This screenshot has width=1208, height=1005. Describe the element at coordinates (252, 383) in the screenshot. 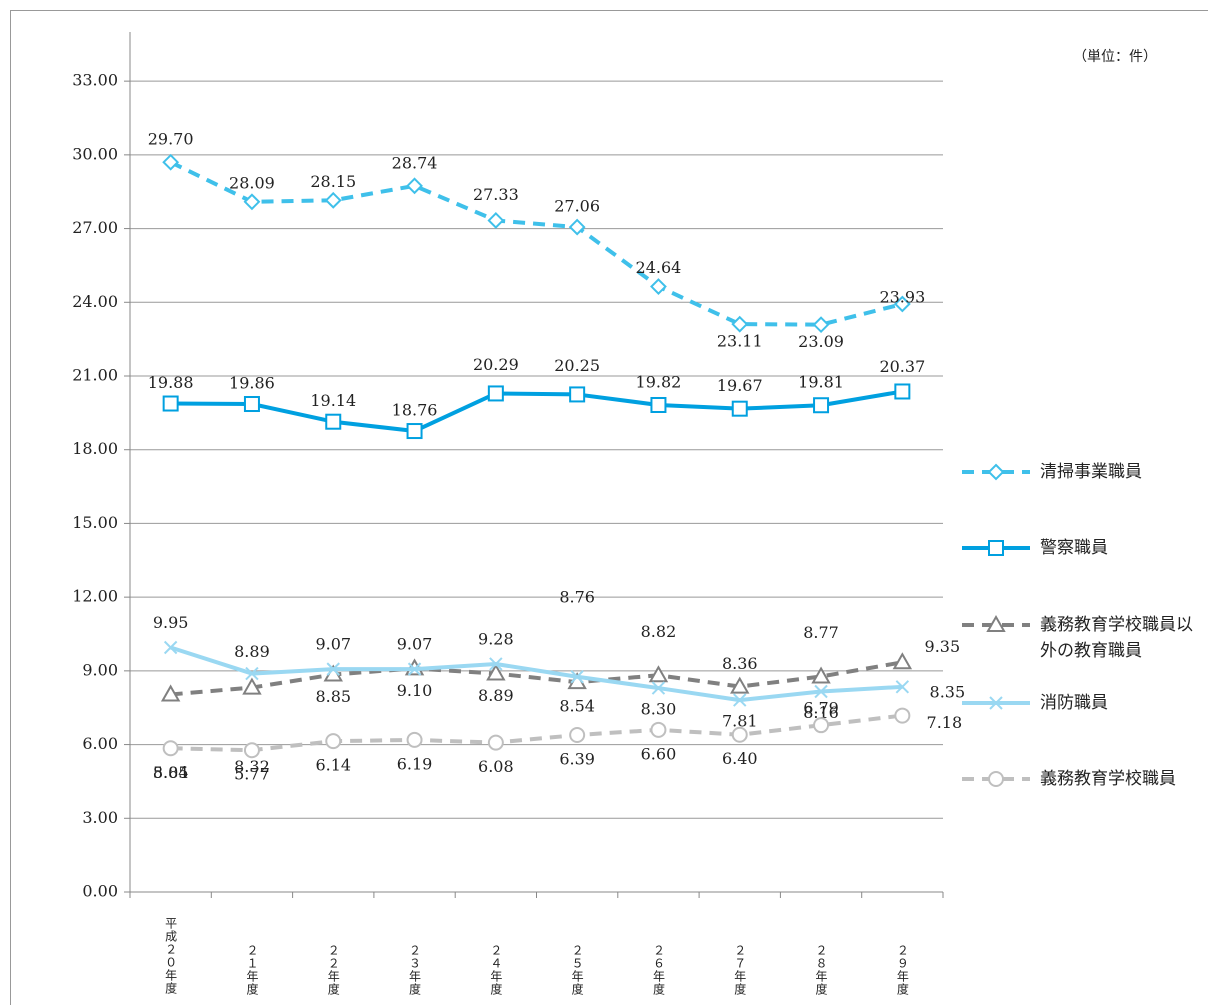

I see `data-label: 19.86` at that location.